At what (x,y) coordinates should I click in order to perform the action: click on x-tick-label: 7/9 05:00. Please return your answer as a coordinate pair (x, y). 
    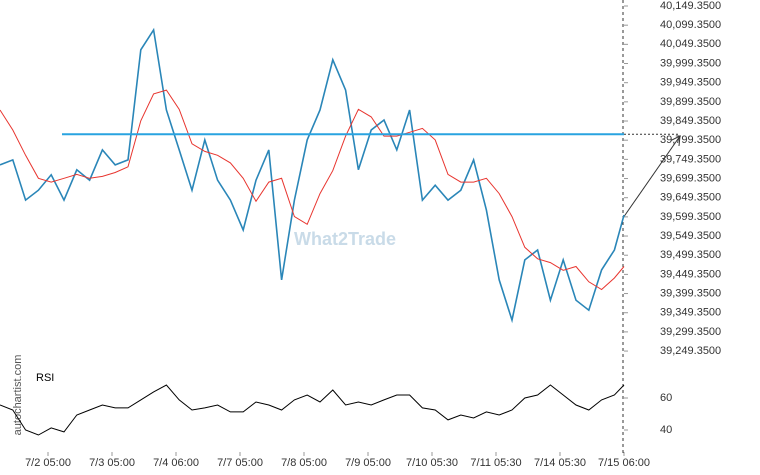
    Looking at the image, I should click on (368, 463).